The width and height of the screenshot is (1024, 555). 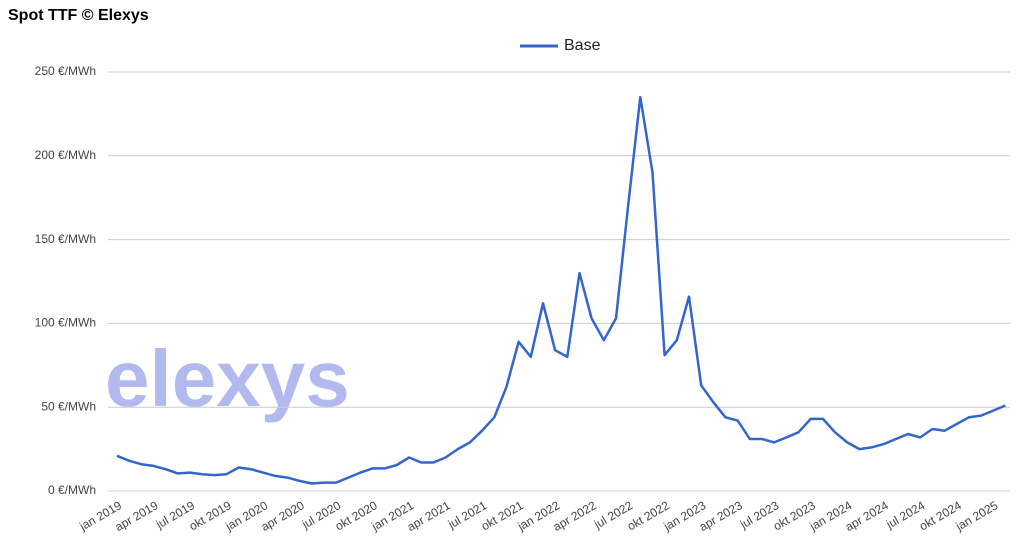 I want to click on chart-title: Spot TTF © Elexys, so click(x=78, y=15).